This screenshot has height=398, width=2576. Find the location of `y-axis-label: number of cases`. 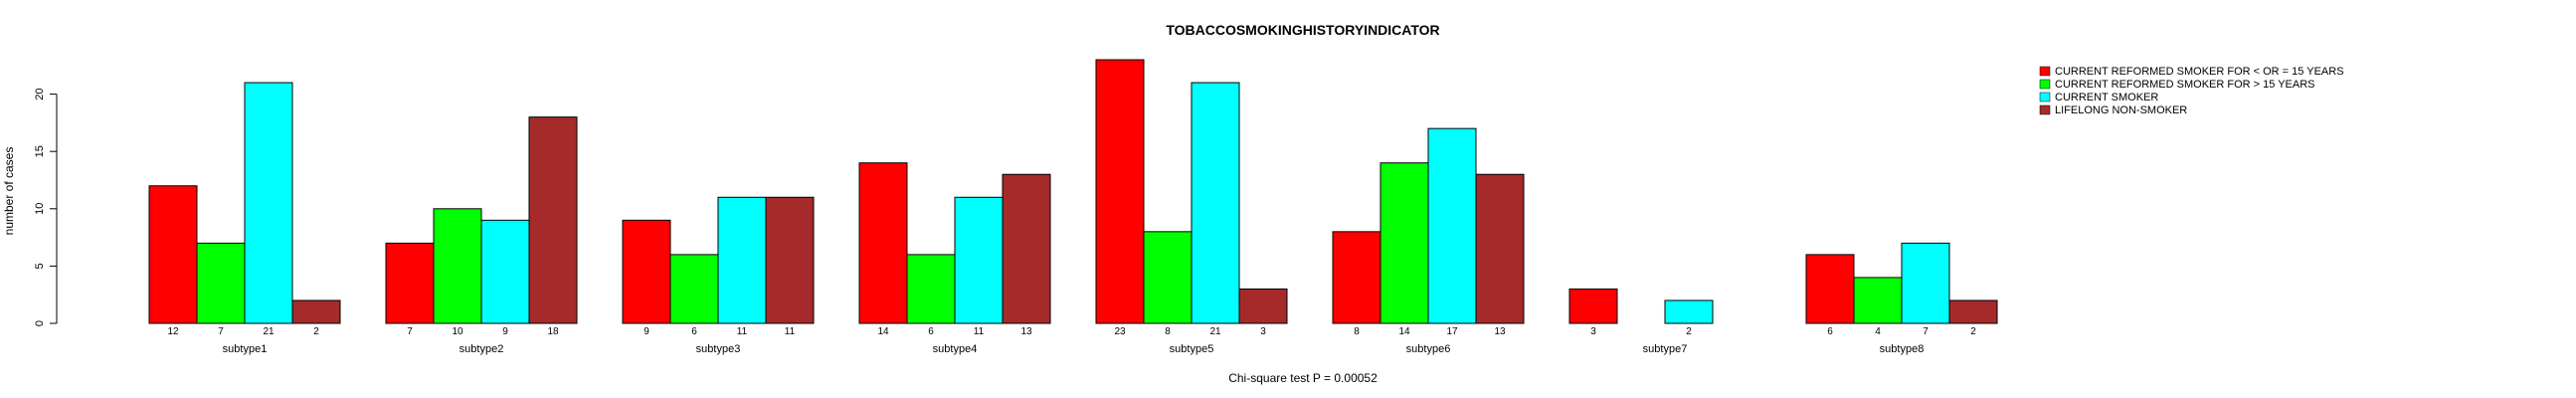

y-axis-label: number of cases is located at coordinates (9, 191).